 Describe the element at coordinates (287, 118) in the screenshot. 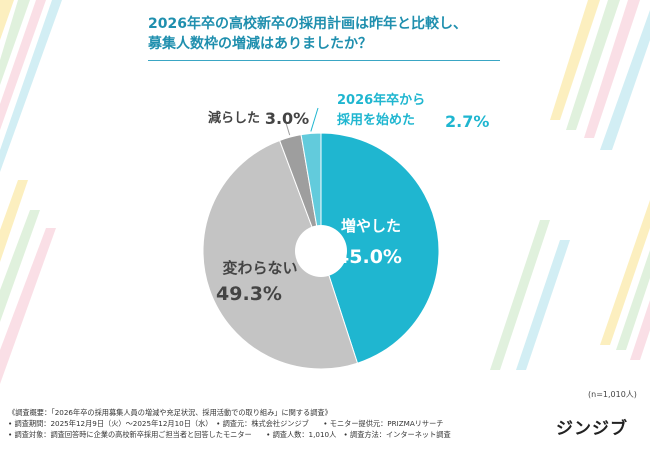

I see `outside-value-decreased: 3.0%` at that location.